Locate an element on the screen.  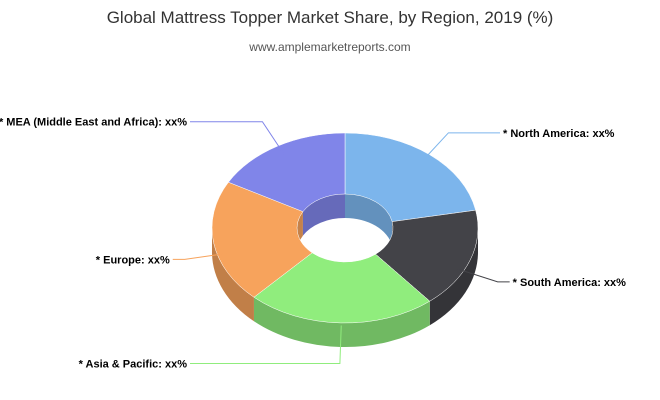
slice-mea-middle-east-and-africa: MEA (Middle East and Africa): 17 is located at coordinates (287, 172).